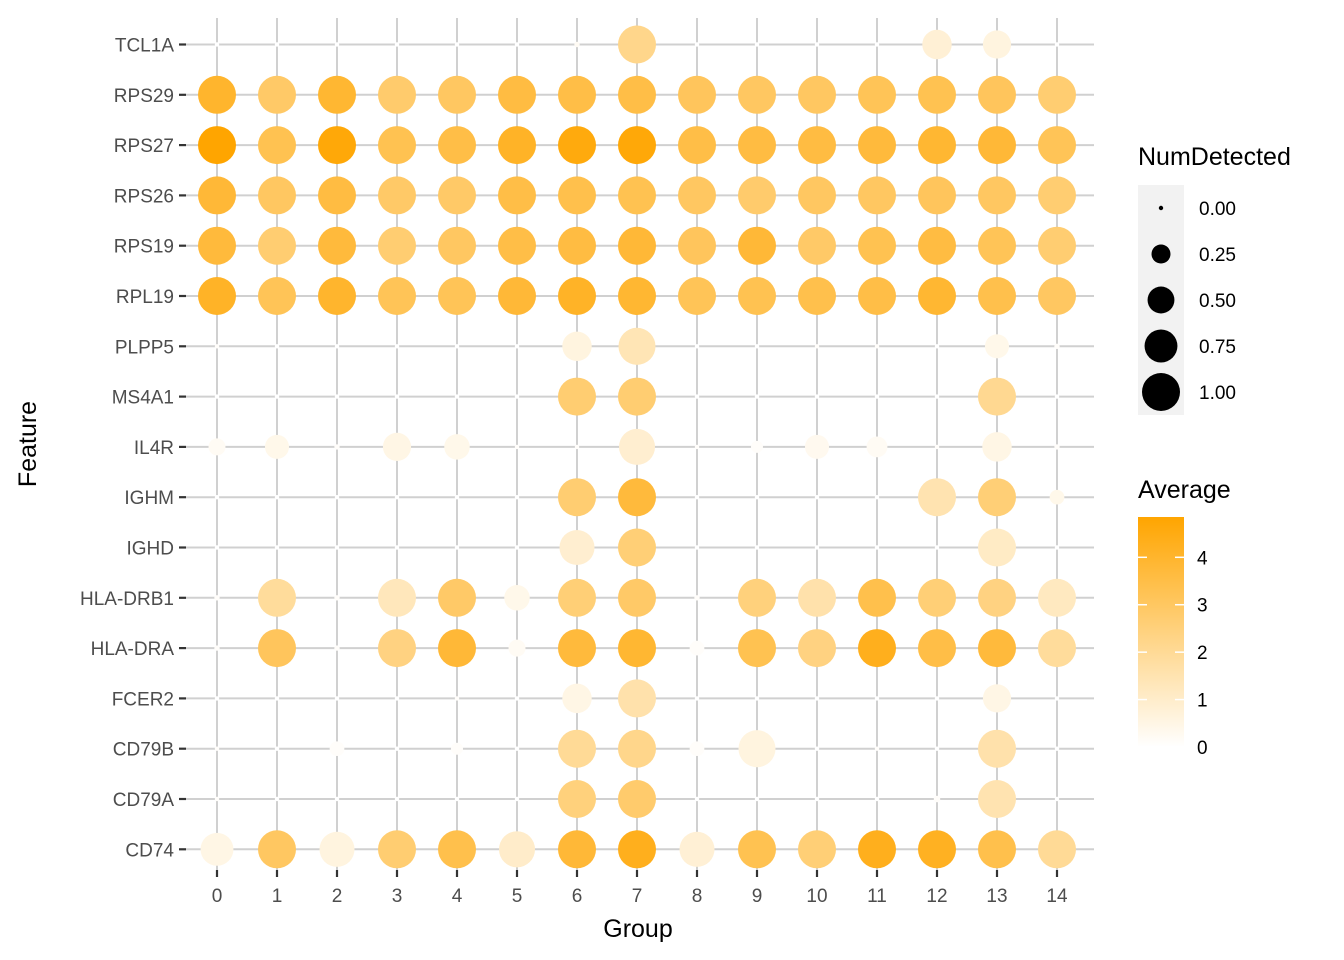  What do you see at coordinates (143, 398) in the screenshot?
I see `y-tick-label-MS4A1: MS4A1` at bounding box center [143, 398].